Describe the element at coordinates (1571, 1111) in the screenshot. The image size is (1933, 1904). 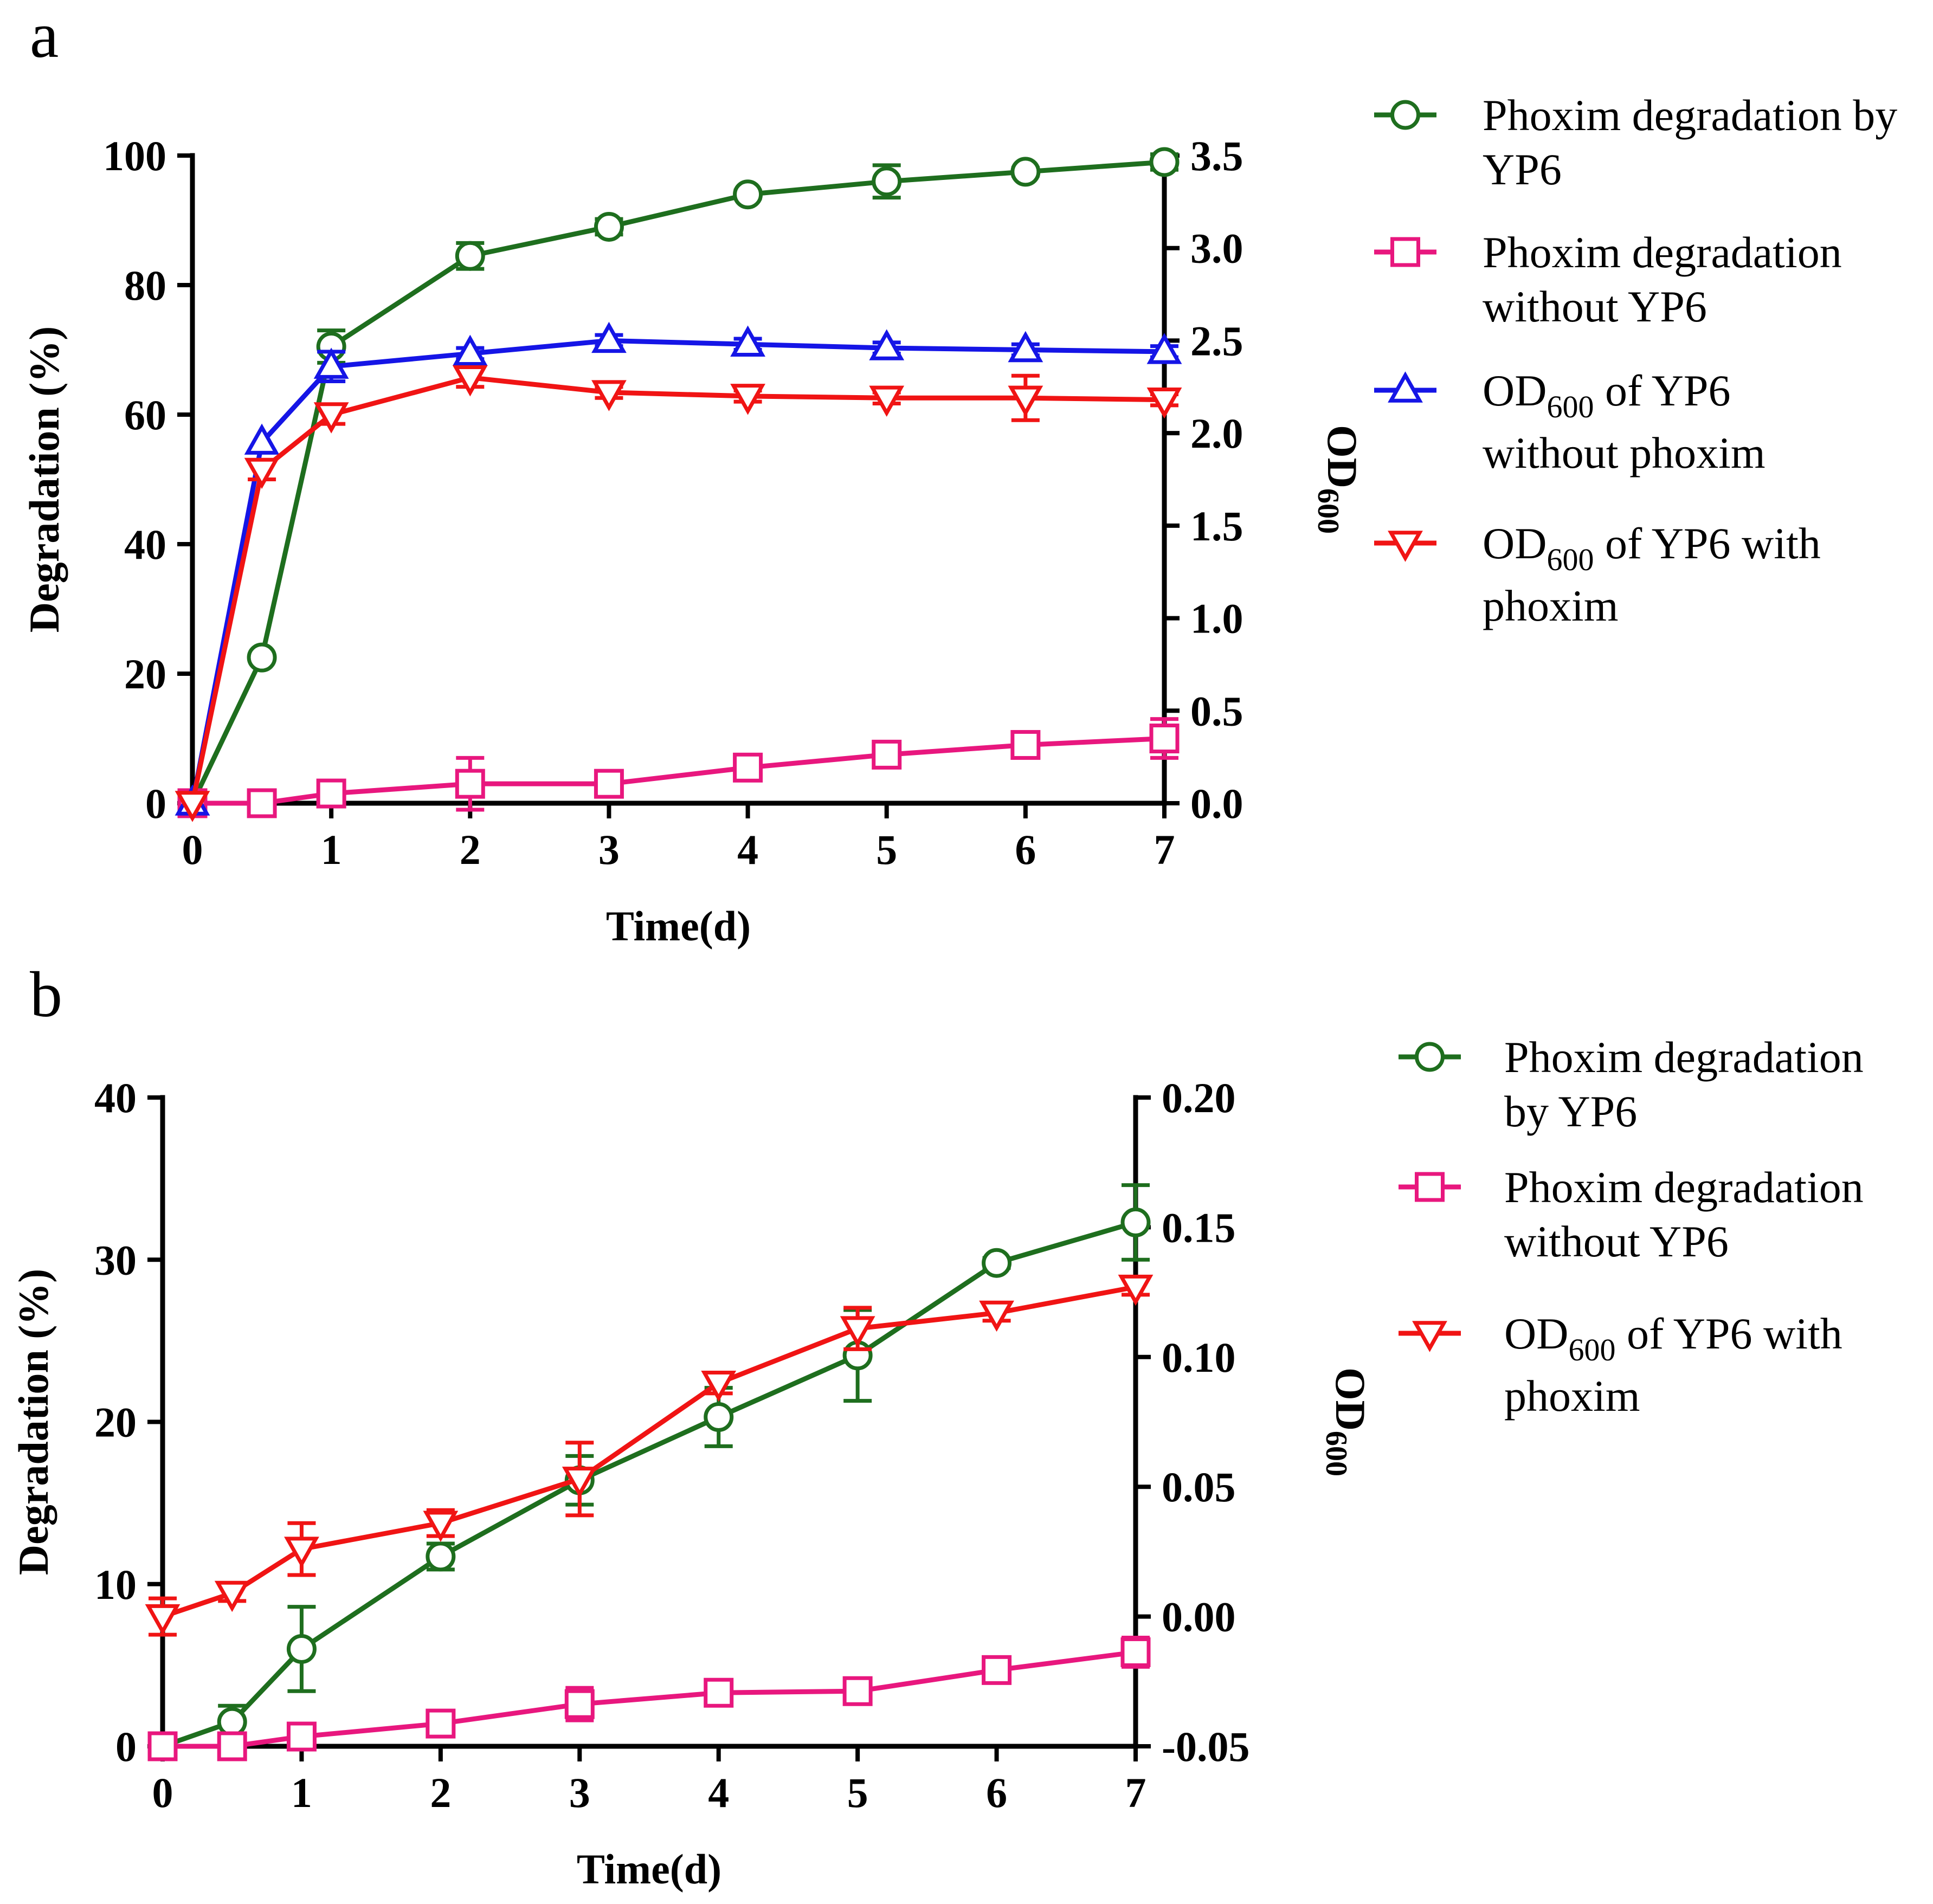
I see `legend-label: by YP6` at that location.